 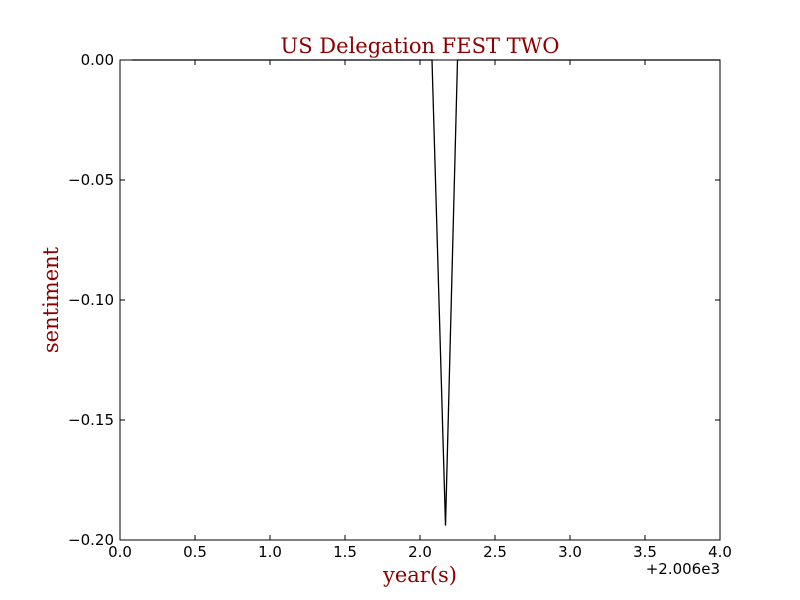 What do you see at coordinates (91, 300) in the screenshot?
I see `y-tick-label: −0.10` at bounding box center [91, 300].